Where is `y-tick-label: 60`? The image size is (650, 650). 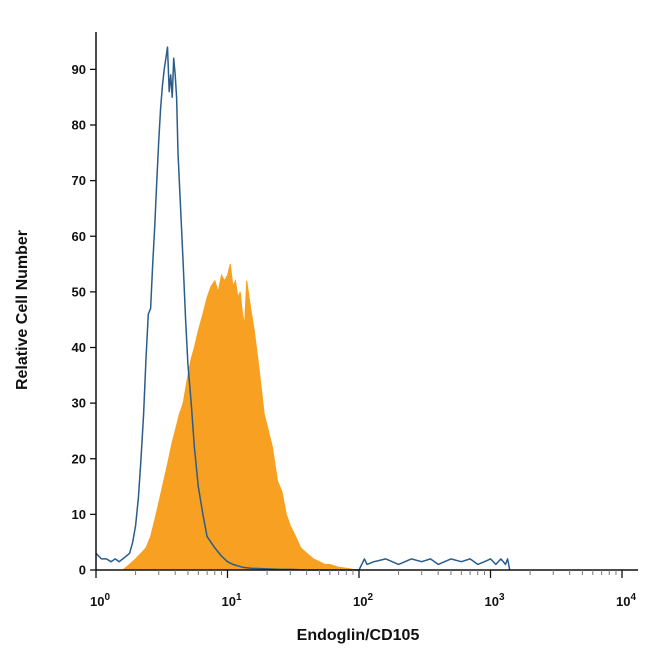
y-tick-label: 60 is located at coordinates (79, 236).